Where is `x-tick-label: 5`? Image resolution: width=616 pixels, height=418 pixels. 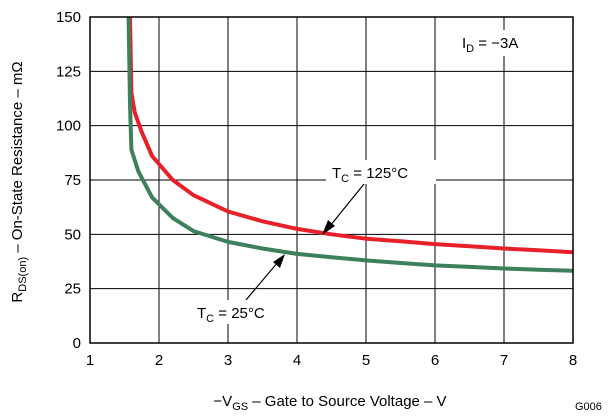
x-tick-label: 5 is located at coordinates (366, 360).